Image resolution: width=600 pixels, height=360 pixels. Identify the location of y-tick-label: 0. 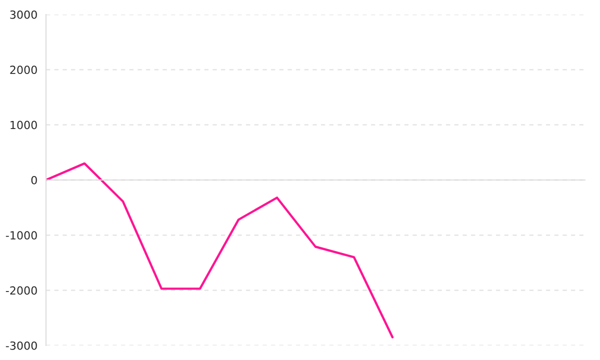
(34, 180).